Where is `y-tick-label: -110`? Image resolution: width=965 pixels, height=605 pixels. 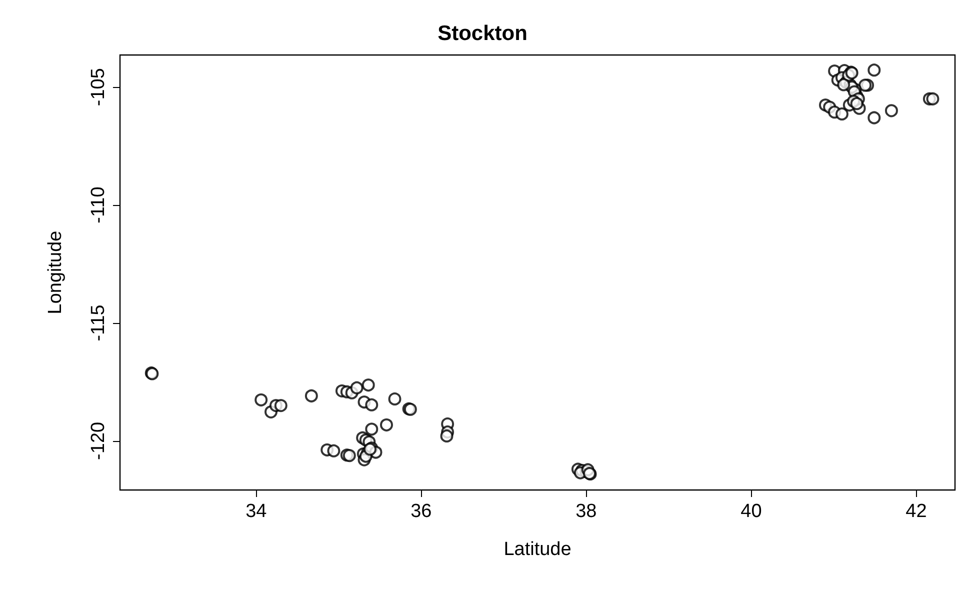 y-tick-label: -110 is located at coordinates (98, 205).